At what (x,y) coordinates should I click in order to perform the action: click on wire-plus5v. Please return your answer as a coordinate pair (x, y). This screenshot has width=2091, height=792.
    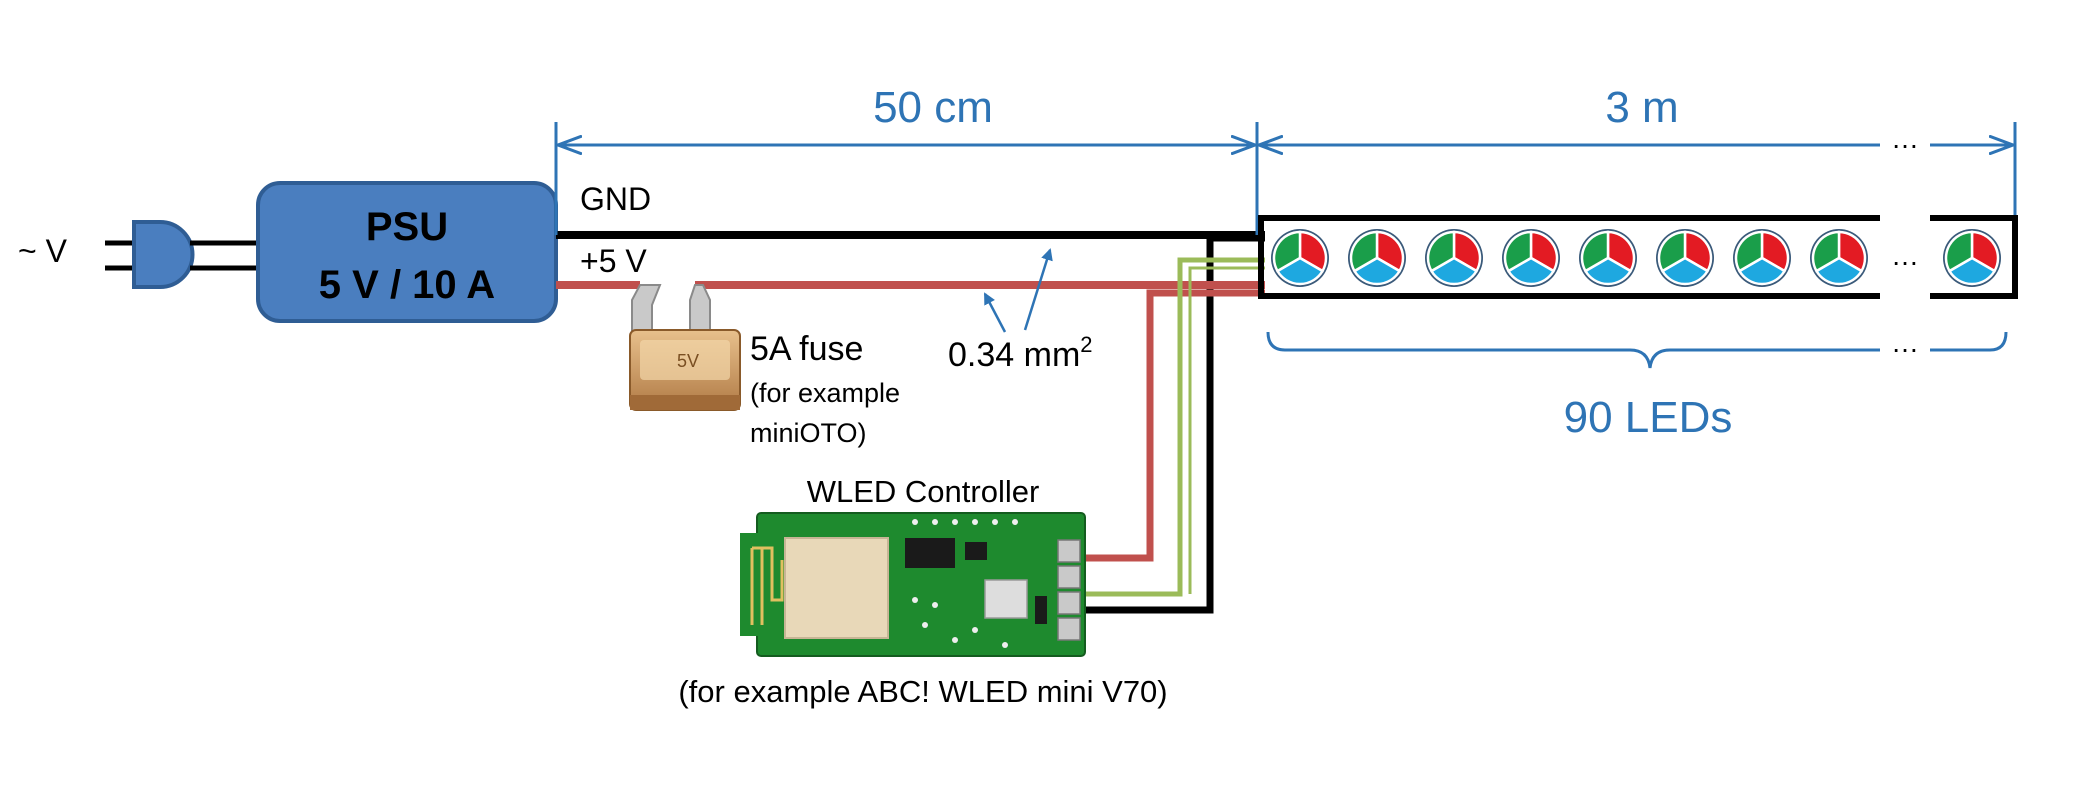
    Looking at the image, I should click on (910, 421).